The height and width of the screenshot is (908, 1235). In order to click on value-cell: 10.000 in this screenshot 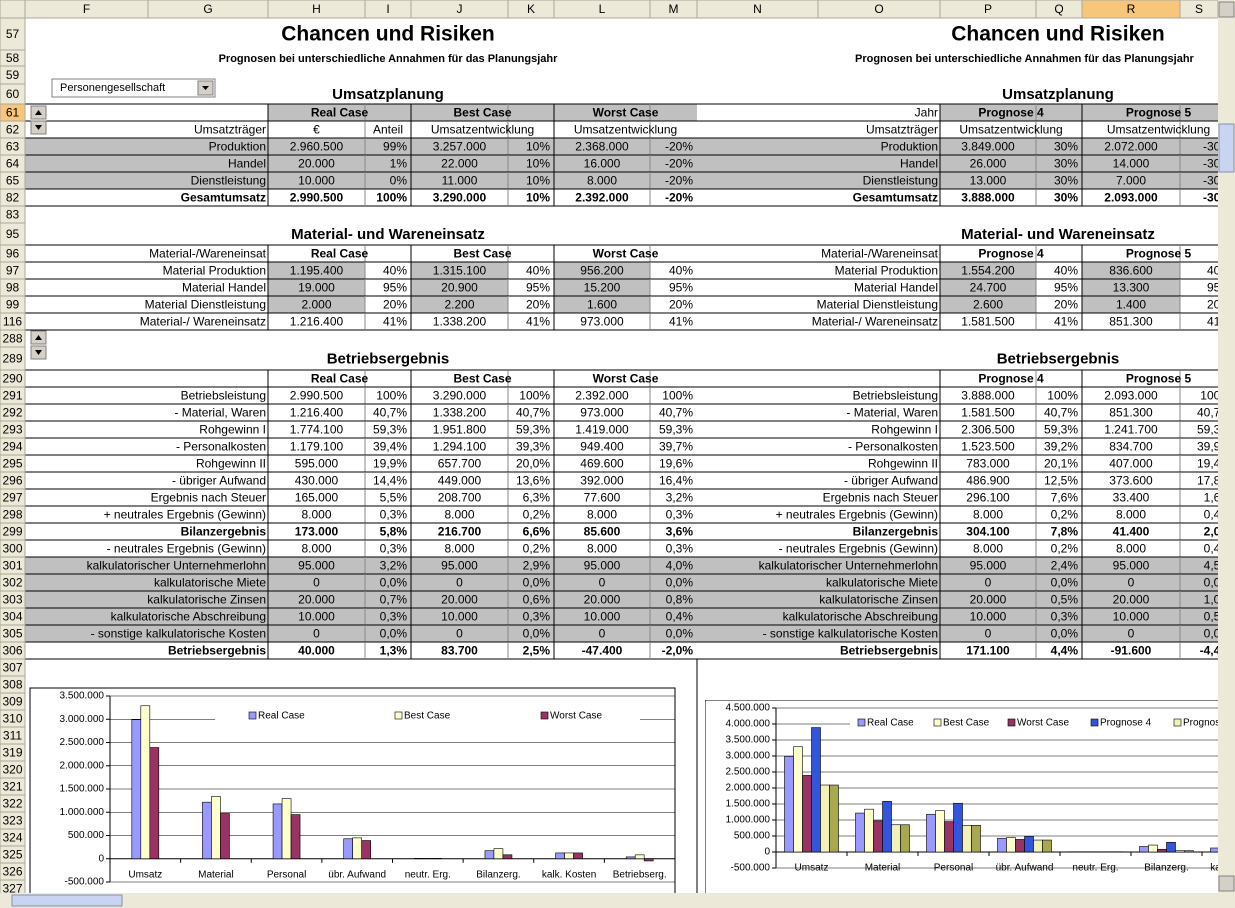, I will do `click(988, 617)`.